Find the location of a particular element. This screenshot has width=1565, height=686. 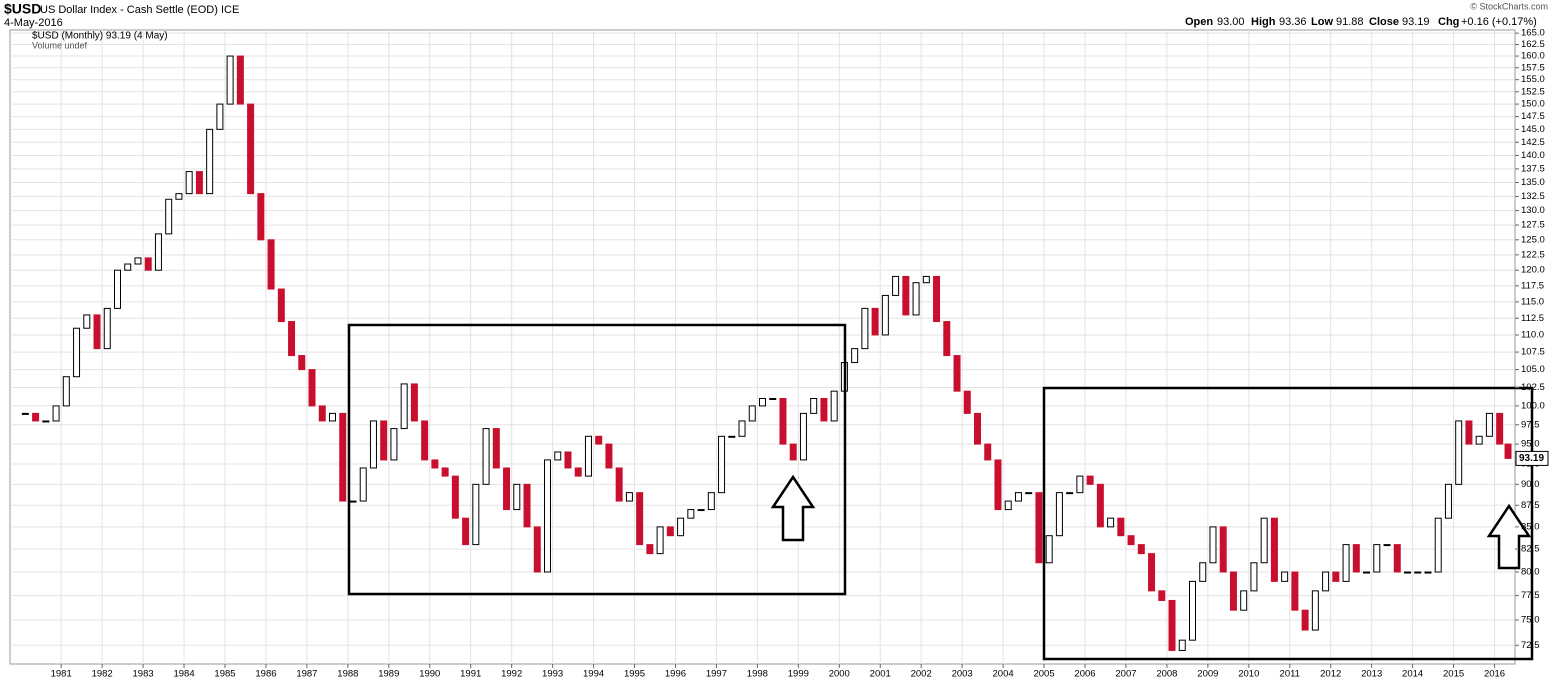

y-tick-label: 120.0 is located at coordinates (1533, 270).